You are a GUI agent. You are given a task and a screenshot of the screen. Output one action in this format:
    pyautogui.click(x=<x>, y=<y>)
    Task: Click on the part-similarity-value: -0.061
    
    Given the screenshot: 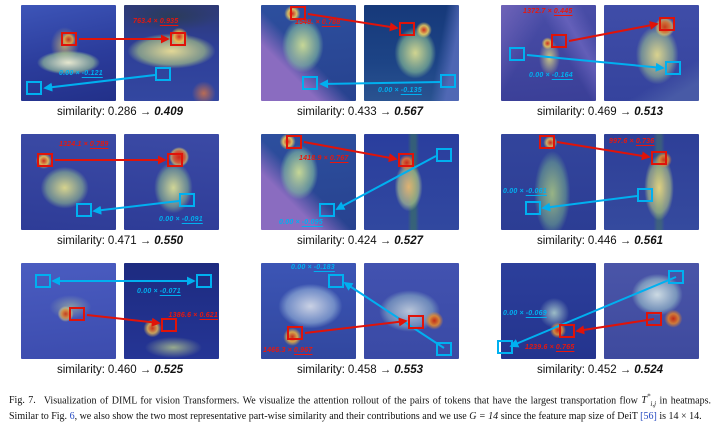 What is the action you would take?
    pyautogui.click(x=536, y=191)
    